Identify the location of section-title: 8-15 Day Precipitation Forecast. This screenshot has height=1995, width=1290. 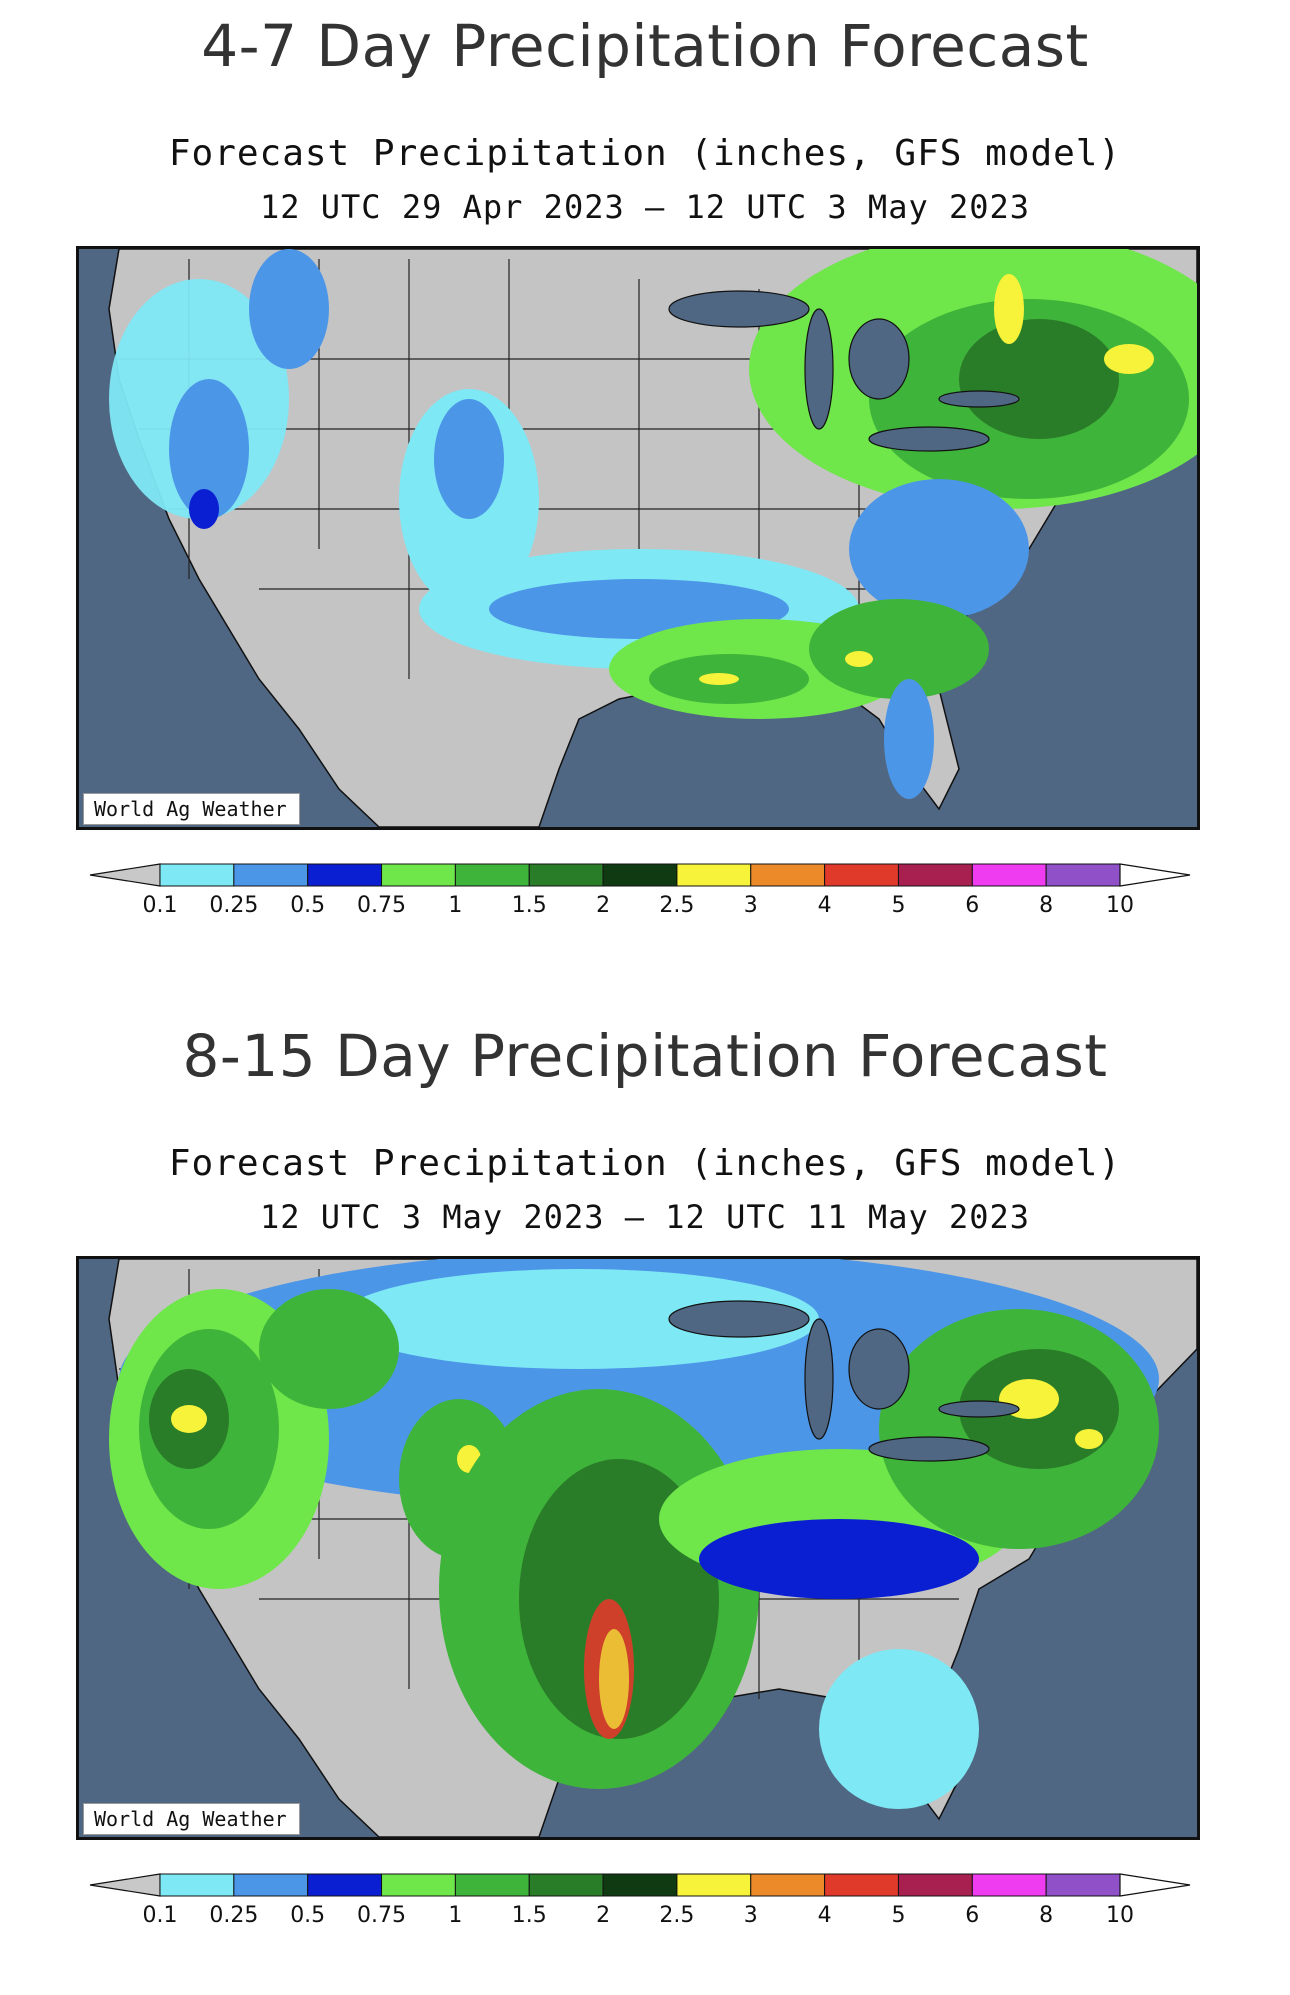
(645, 1056).